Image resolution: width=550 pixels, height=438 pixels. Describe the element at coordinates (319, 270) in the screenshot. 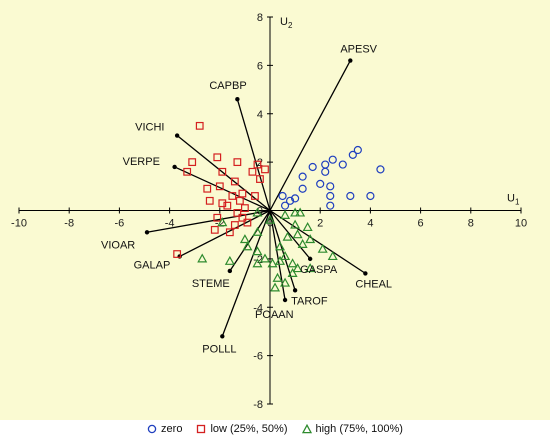

I see `vector-label: GASPA` at that location.